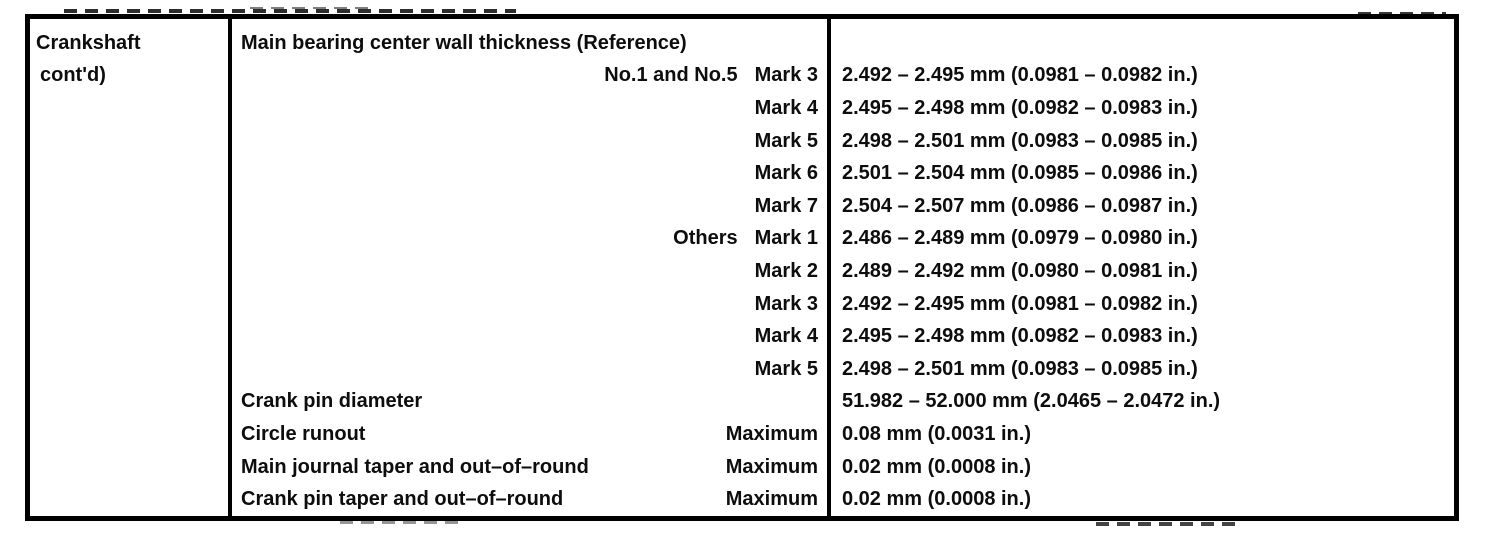 This screenshot has width=1504, height=540. Describe the element at coordinates (129, 76) in the screenshot. I see `item-title-line2: cont'd)` at that location.